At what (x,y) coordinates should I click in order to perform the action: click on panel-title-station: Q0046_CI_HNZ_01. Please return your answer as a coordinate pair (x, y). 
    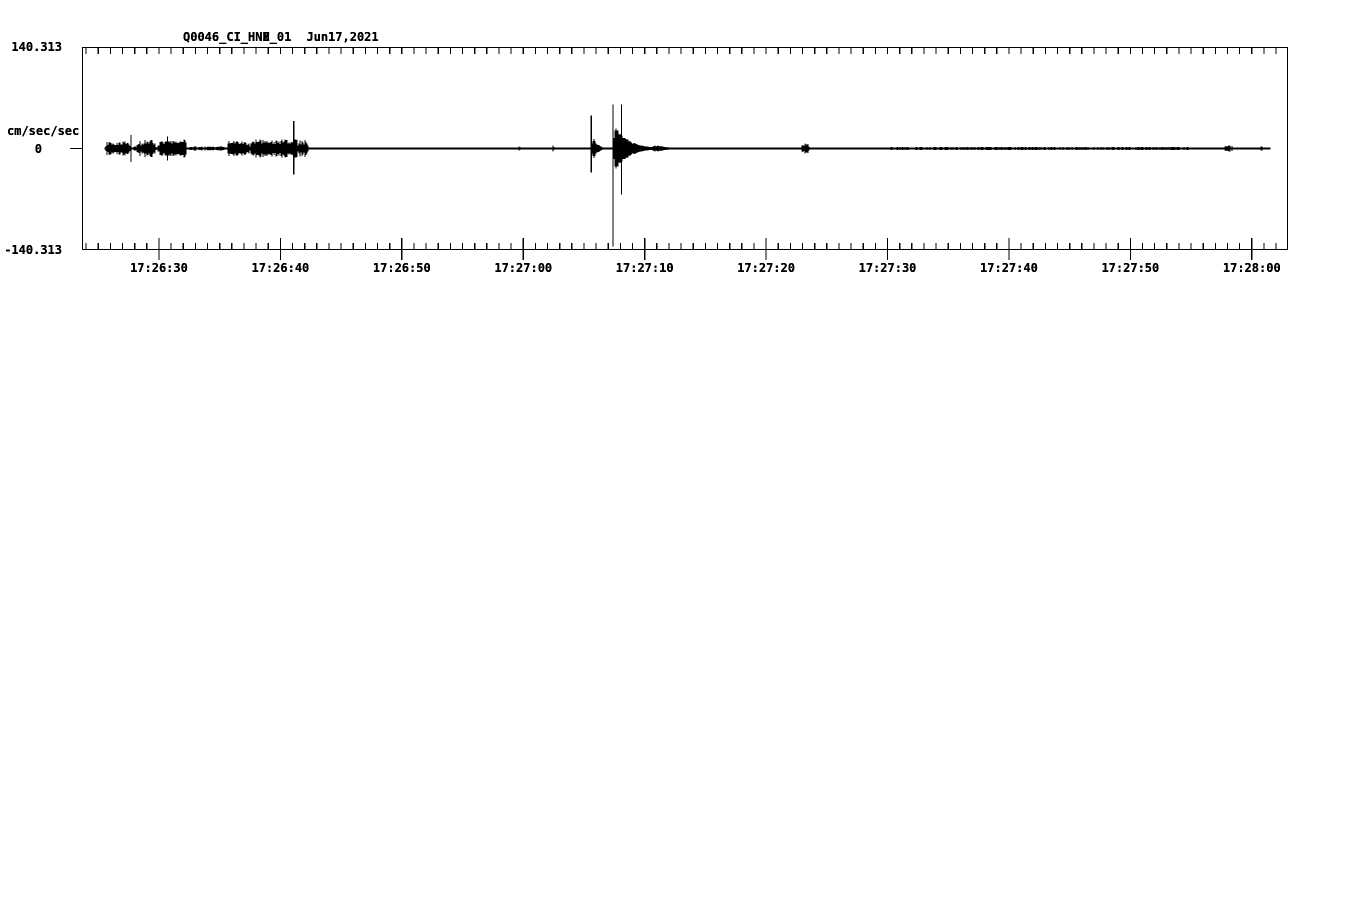
    Looking at the image, I should click on (237, 37).